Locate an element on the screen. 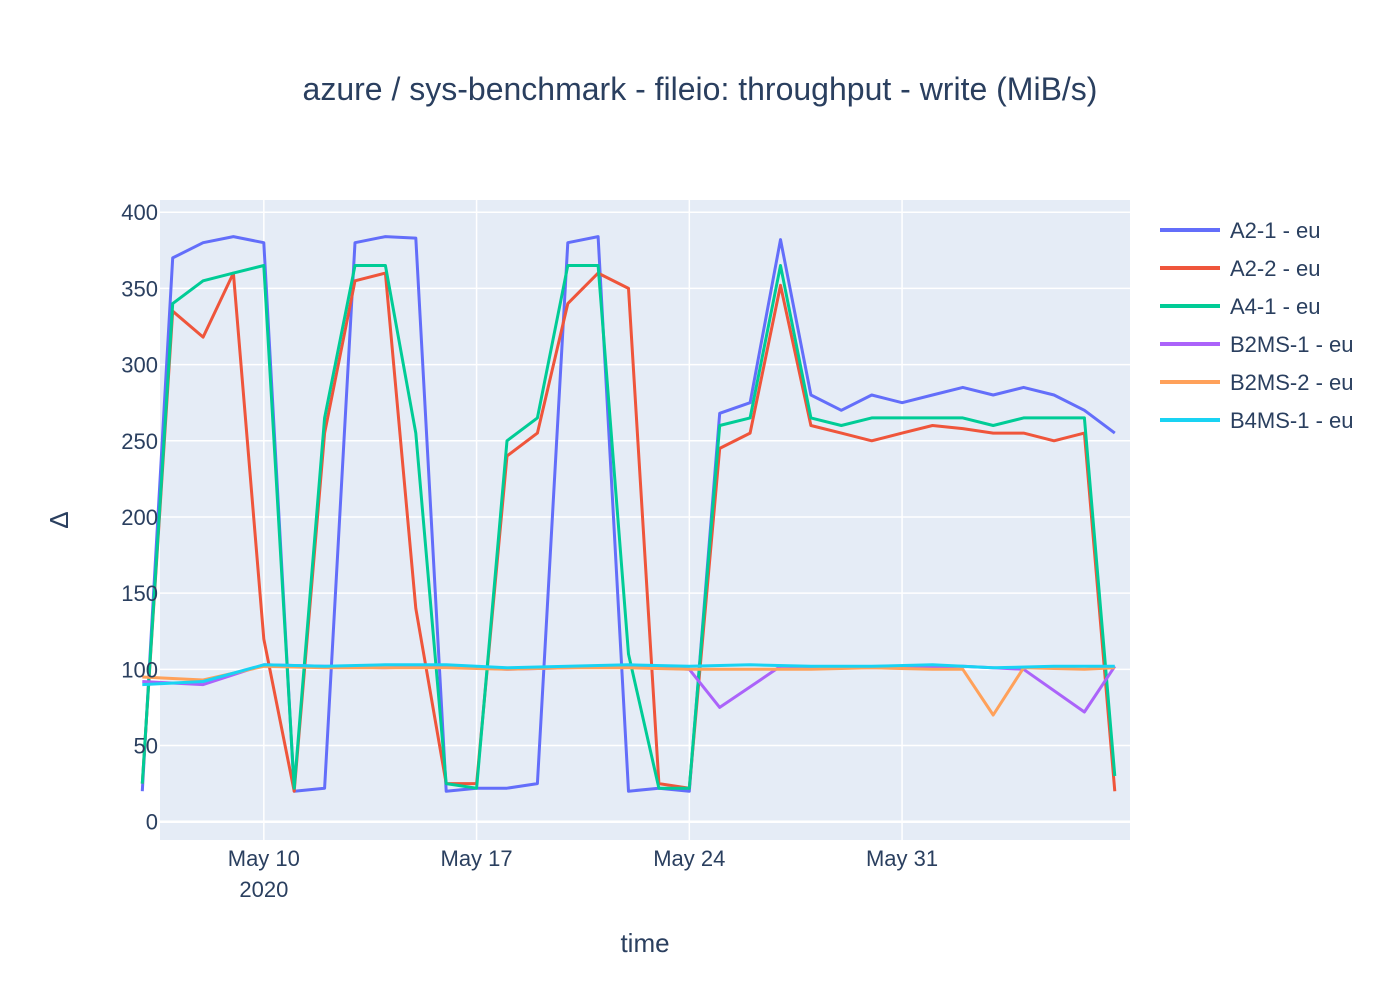 The width and height of the screenshot is (1400, 1000). legend-item: A2-1 - eu is located at coordinates (1240, 230).